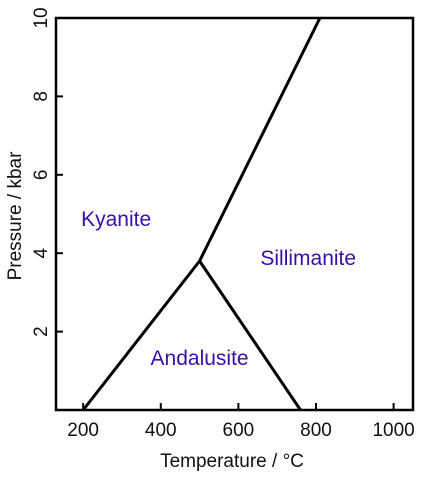 Image resolution: width=427 pixels, height=484 pixels. Describe the element at coordinates (232, 461) in the screenshot. I see `x-axis-title: Temperature / °C` at that location.